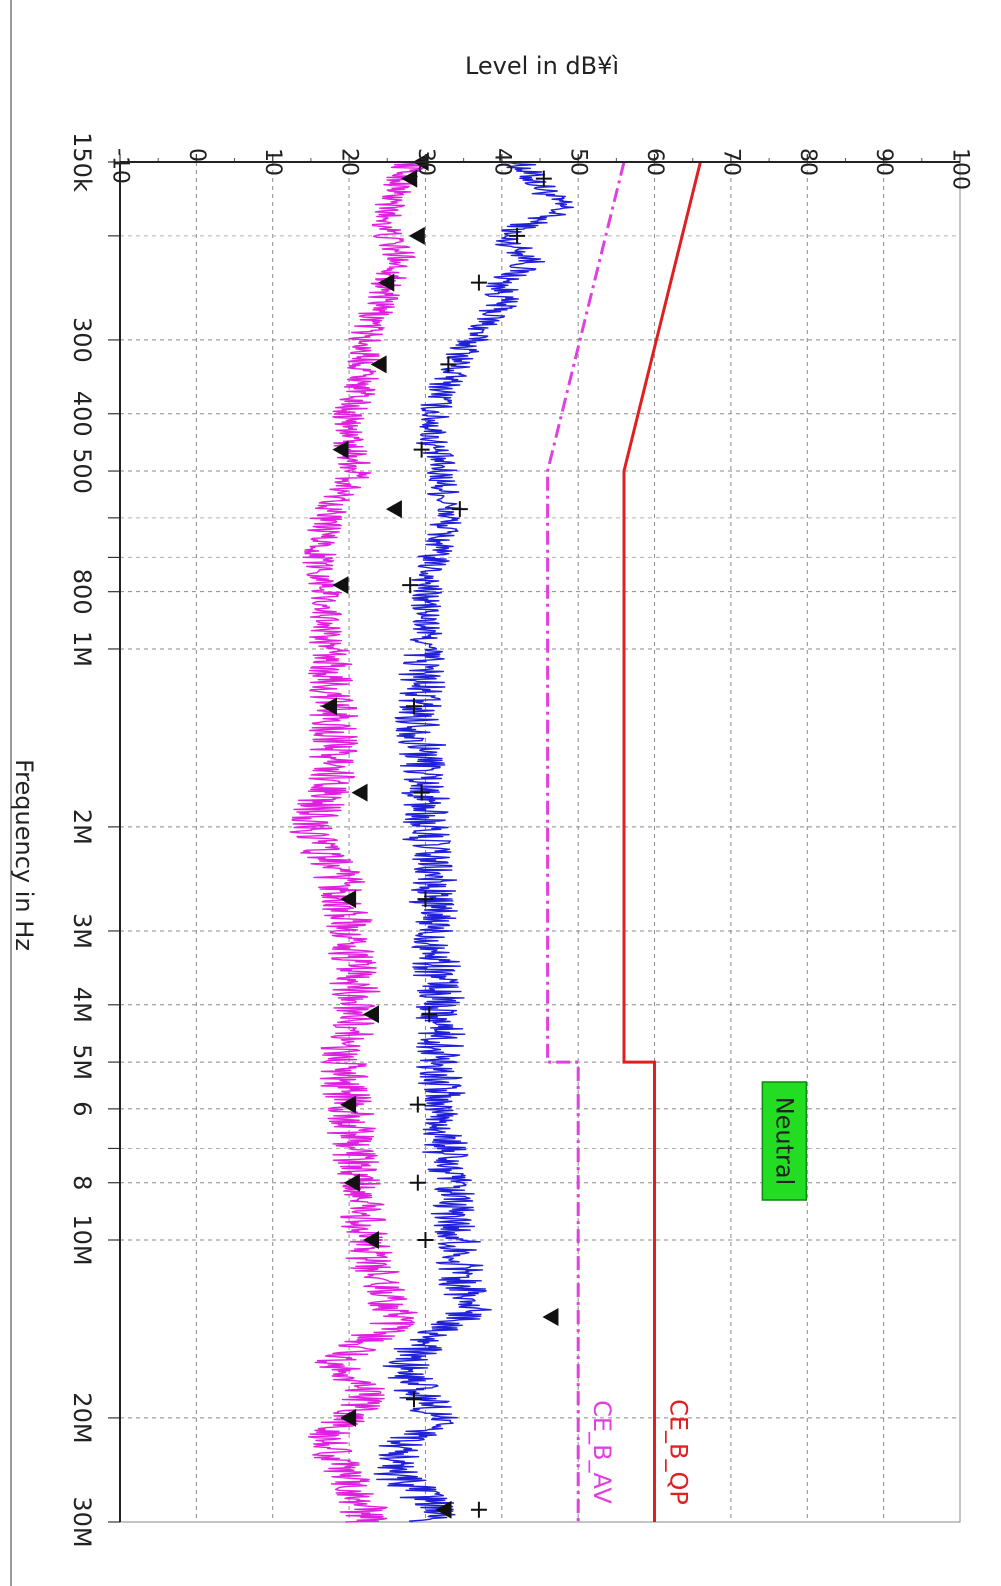 This screenshot has width=1001, height=1586. What do you see at coordinates (120, 166) in the screenshot?
I see `tick-label-level: -10` at bounding box center [120, 166].